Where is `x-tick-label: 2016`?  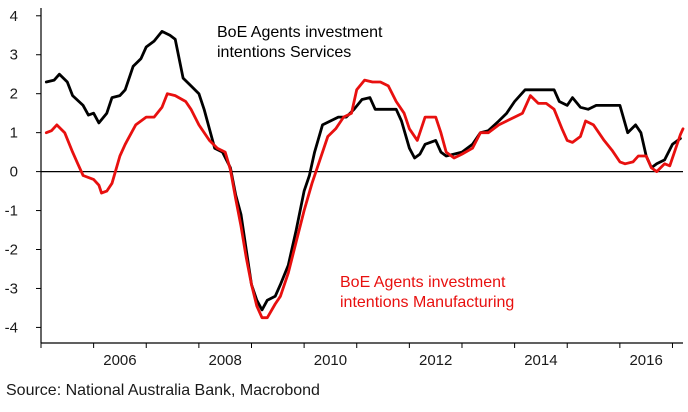
x-tick-label: 2016 is located at coordinates (645, 360).